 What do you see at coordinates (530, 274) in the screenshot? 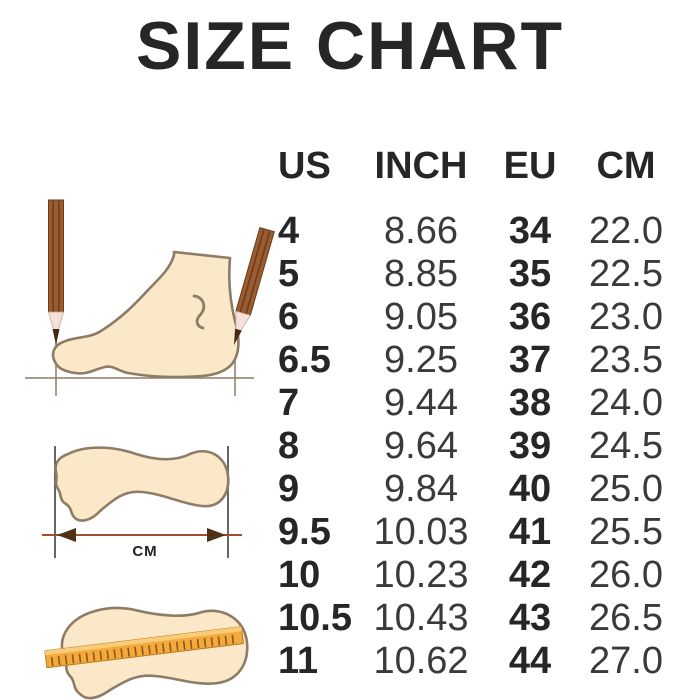
I see `cell-eu: 35` at bounding box center [530, 274].